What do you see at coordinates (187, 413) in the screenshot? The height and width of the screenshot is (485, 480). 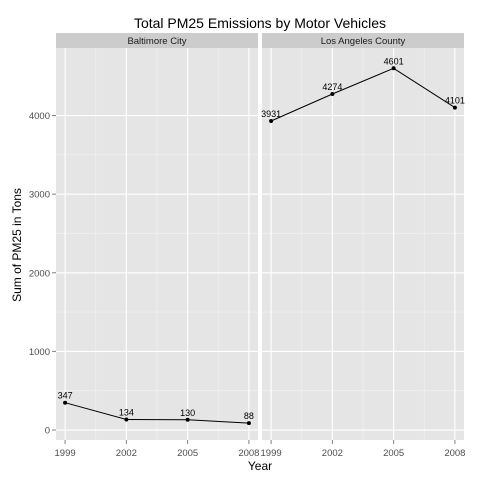 I see `data-label: 130` at bounding box center [187, 413].